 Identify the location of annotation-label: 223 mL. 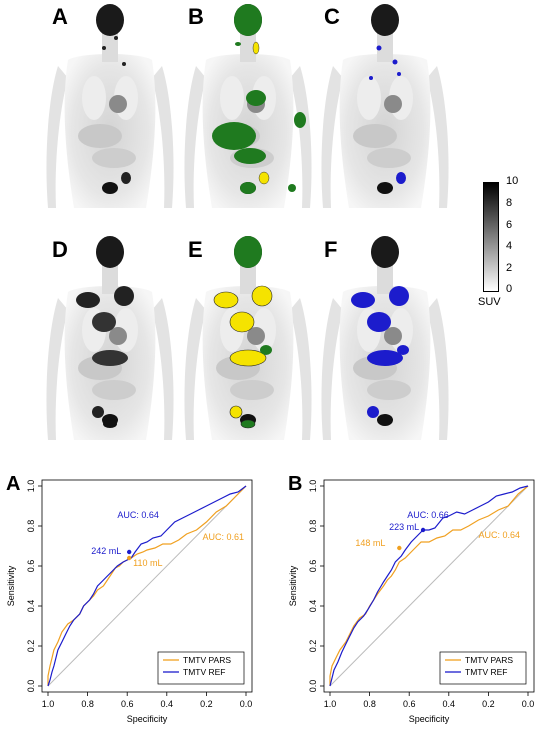
(404, 527).